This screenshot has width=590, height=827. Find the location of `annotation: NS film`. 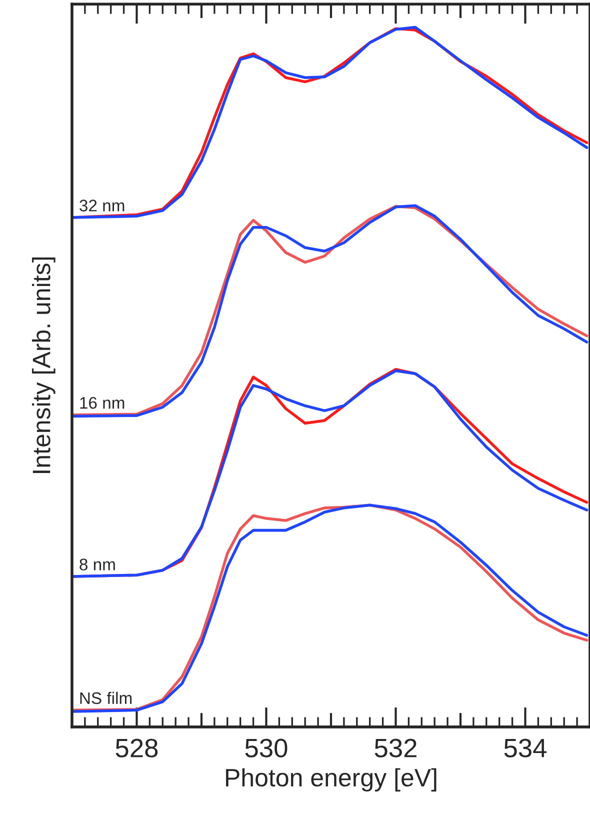

annotation: NS film is located at coordinates (106, 698).